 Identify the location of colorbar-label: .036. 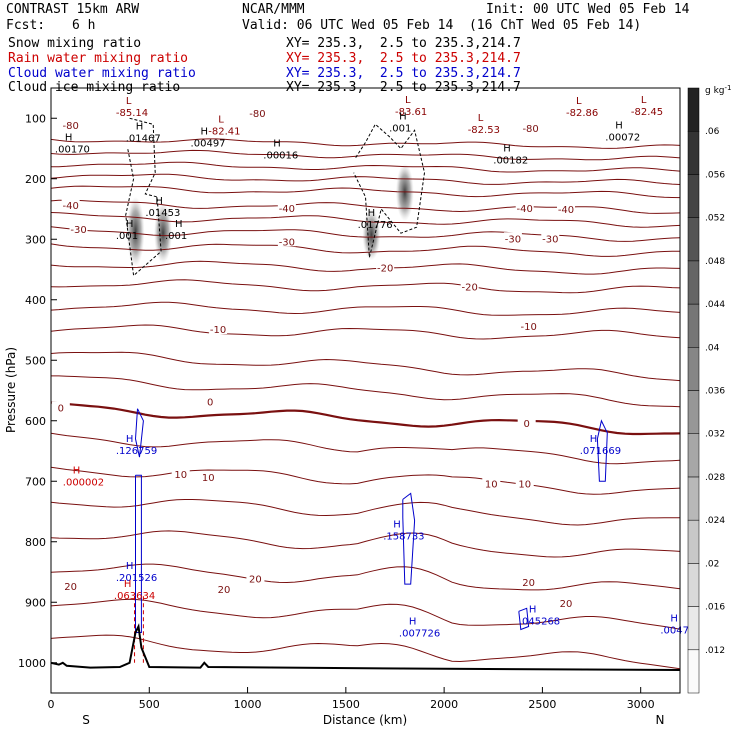
(715, 392).